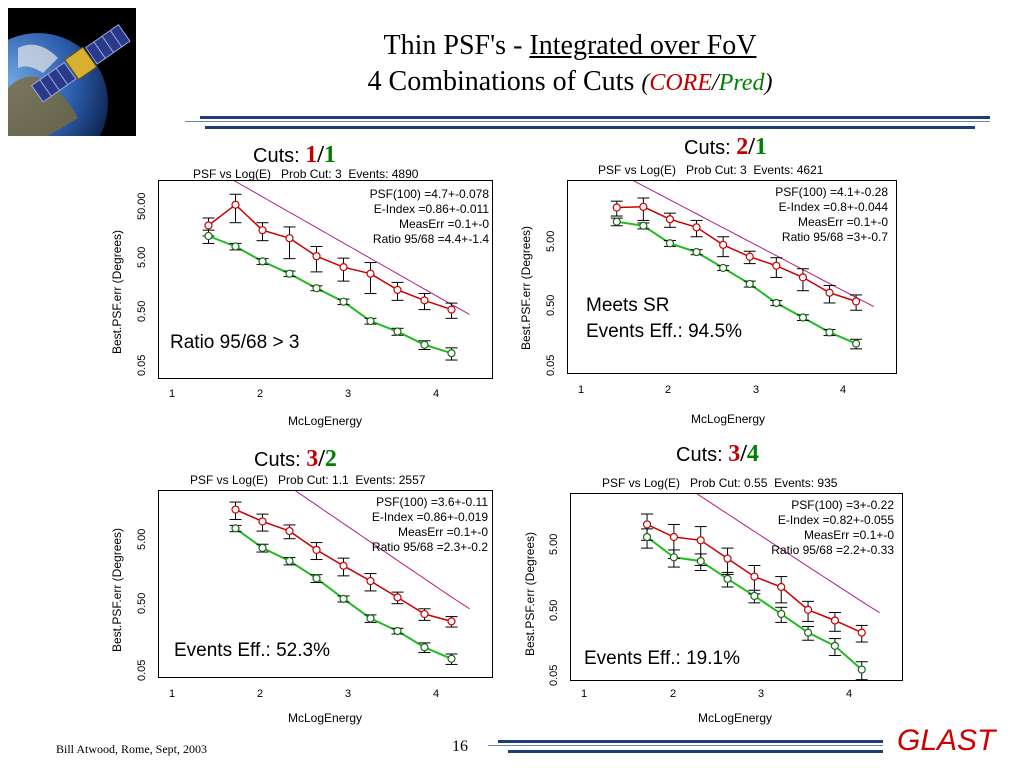 The height and width of the screenshot is (768, 1024). What do you see at coordinates (720, 483) in the screenshot?
I see `chart-header-3: PSF vs Log(E) Prob Cut: 0.55 Events: 935` at bounding box center [720, 483].